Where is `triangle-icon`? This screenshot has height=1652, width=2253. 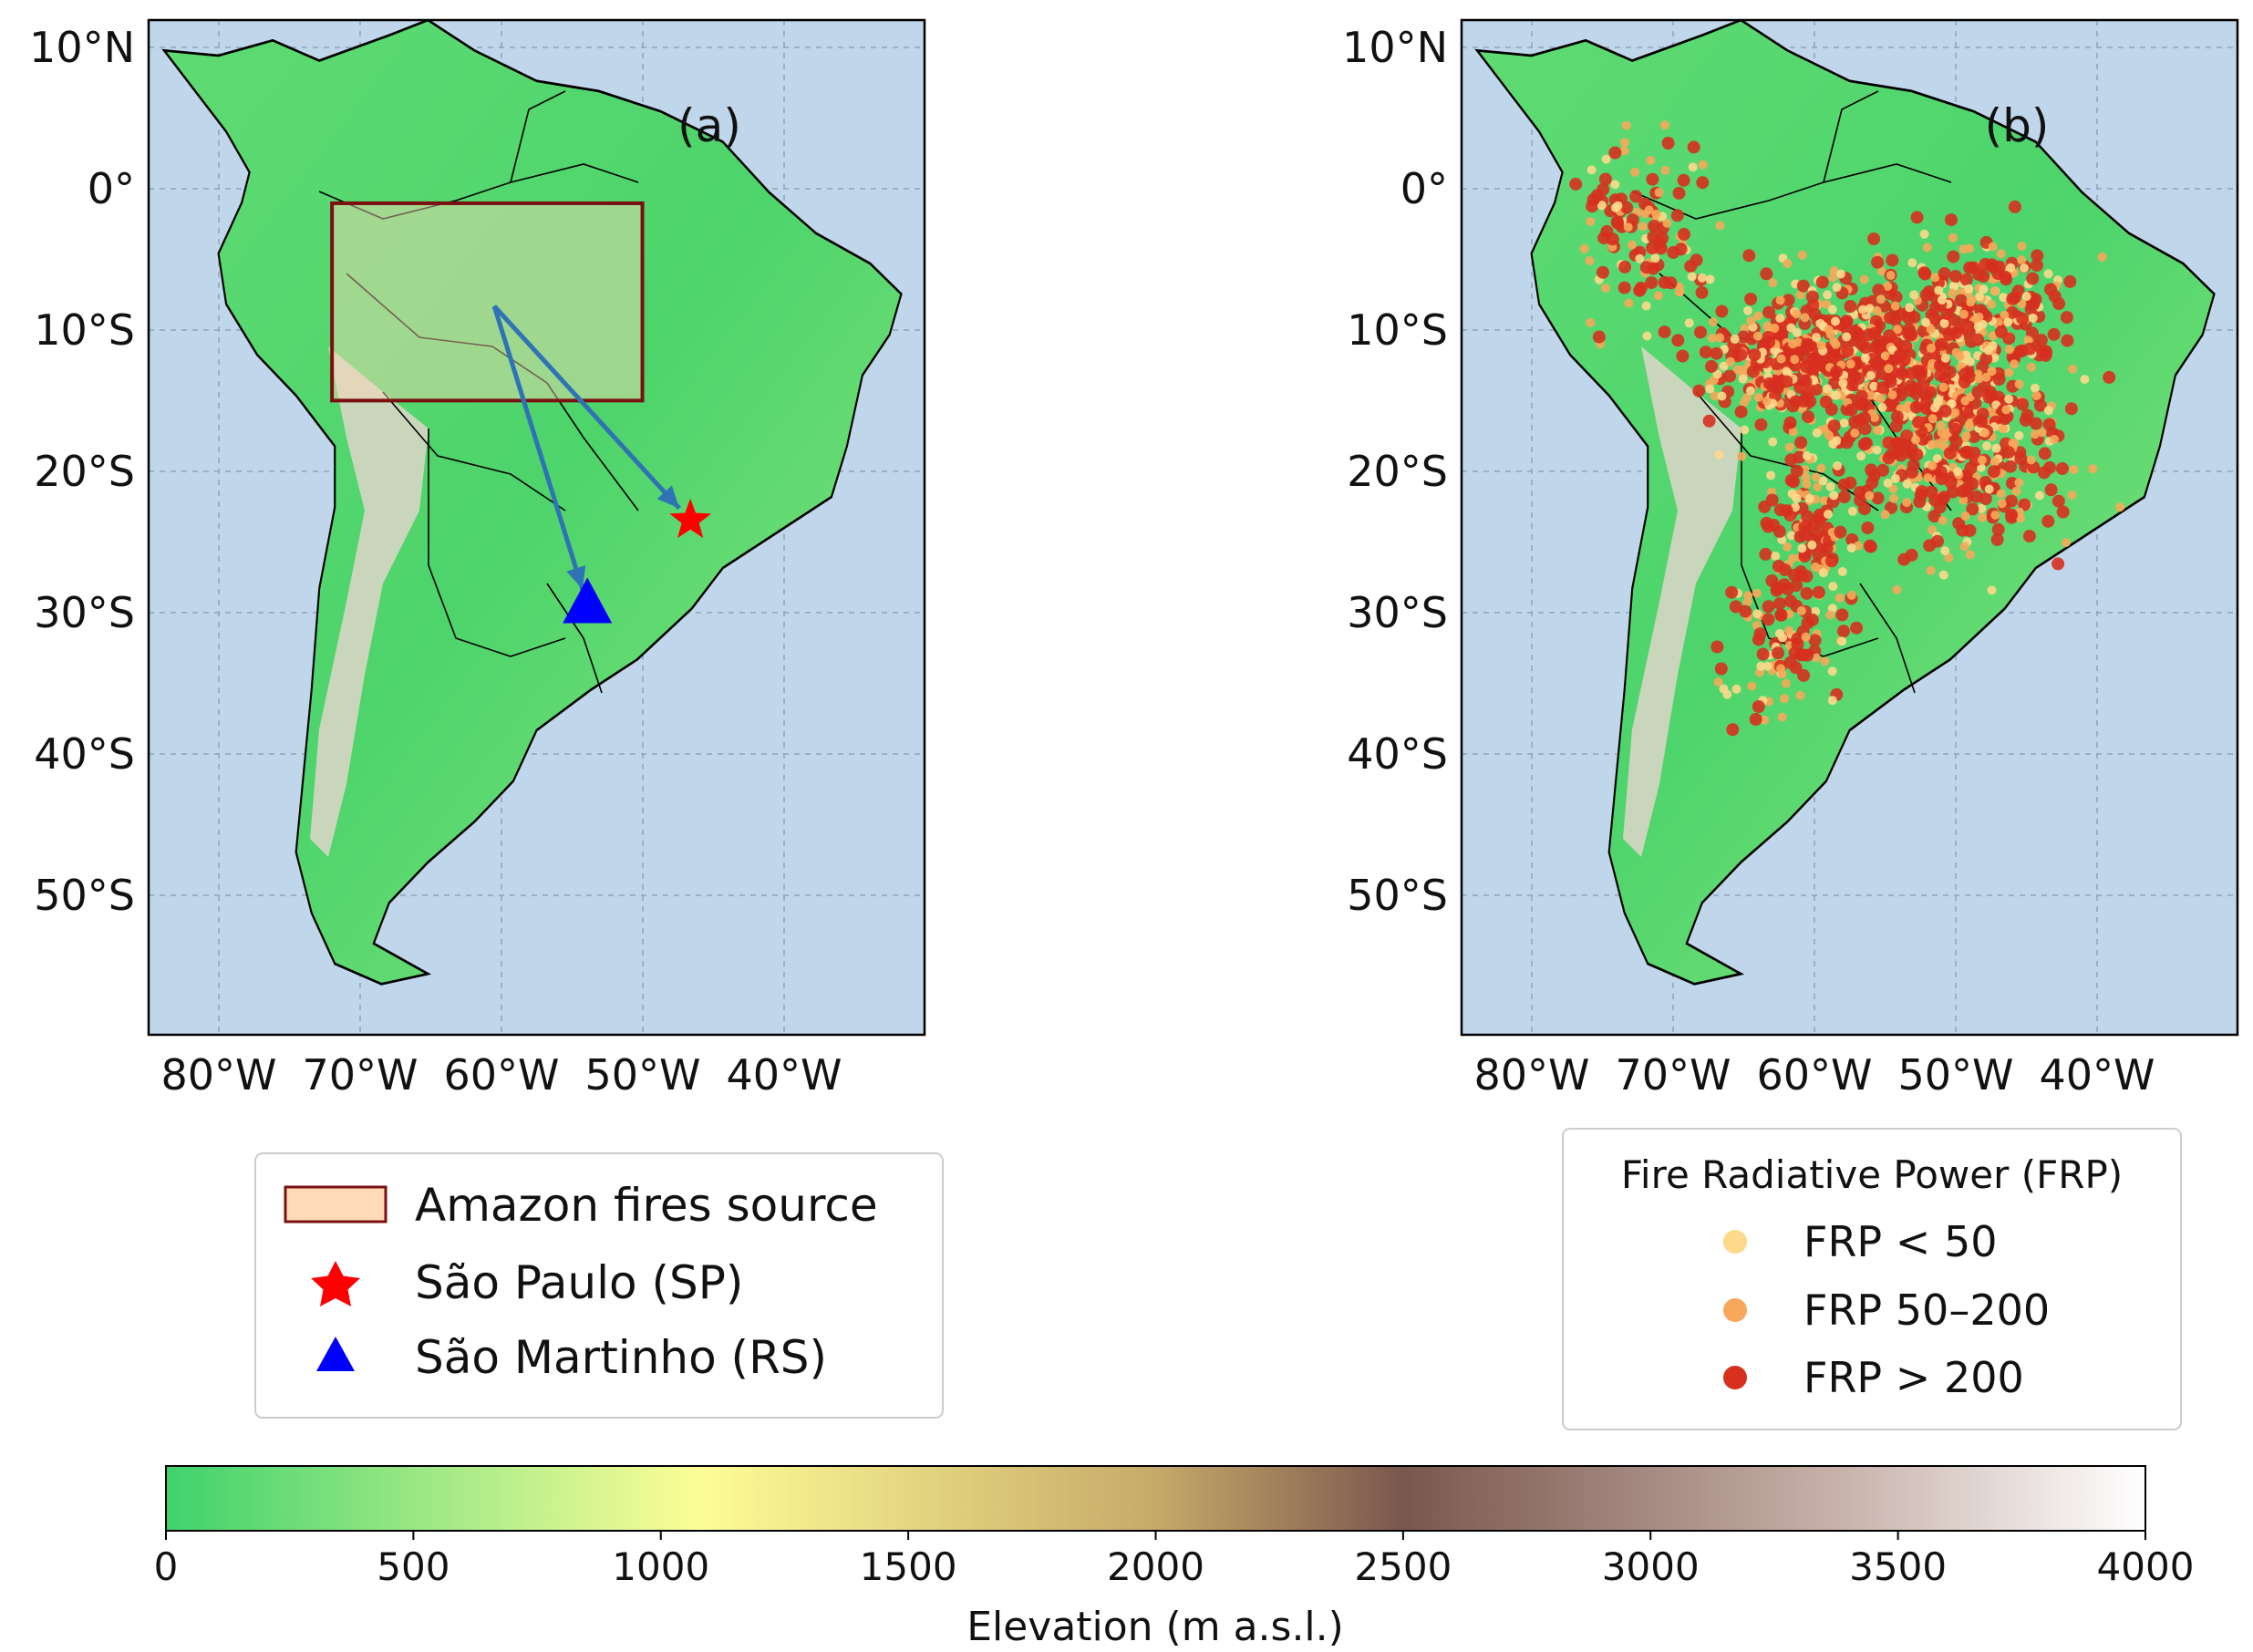
triangle-icon is located at coordinates (335, 1354).